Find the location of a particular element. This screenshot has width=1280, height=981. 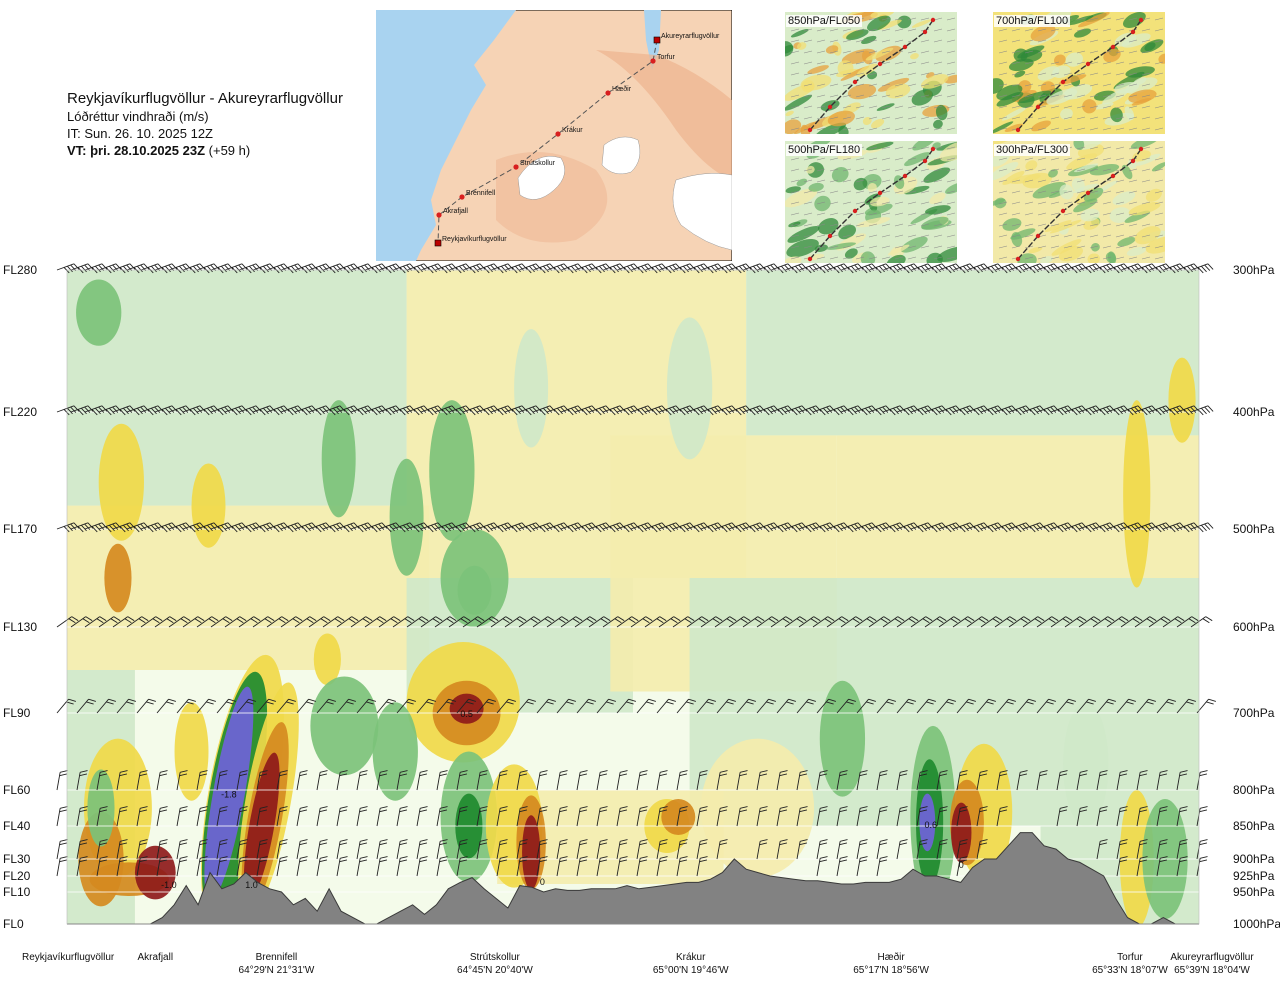

pressure-level-label: 300hPa is located at coordinates (1254, 270).